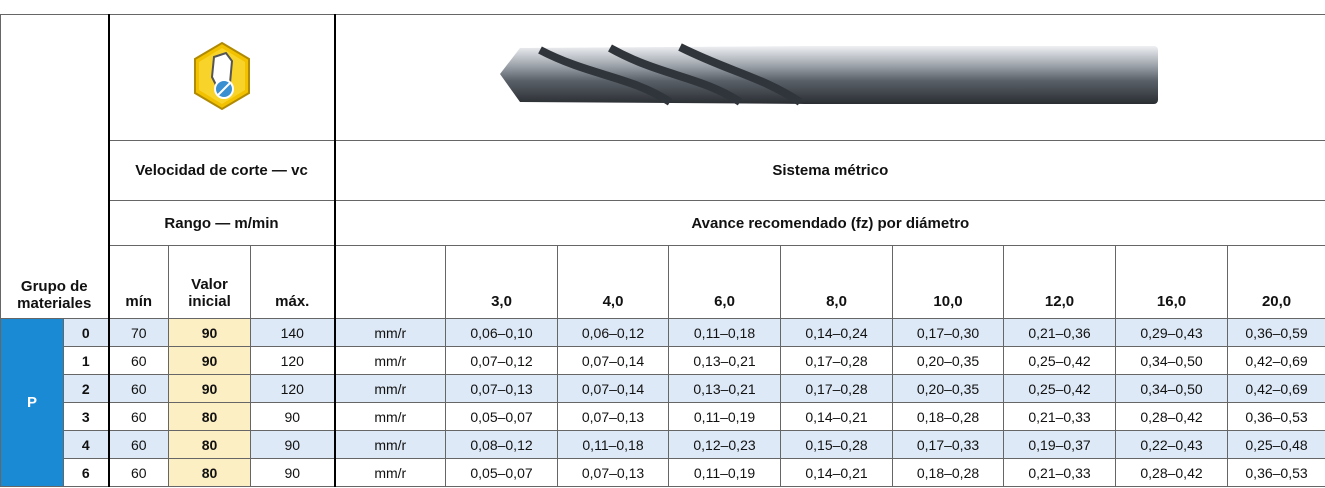 This screenshot has width=1325, height=488. What do you see at coordinates (948, 282) in the screenshot?
I see `diameter-header: 10,0` at bounding box center [948, 282].